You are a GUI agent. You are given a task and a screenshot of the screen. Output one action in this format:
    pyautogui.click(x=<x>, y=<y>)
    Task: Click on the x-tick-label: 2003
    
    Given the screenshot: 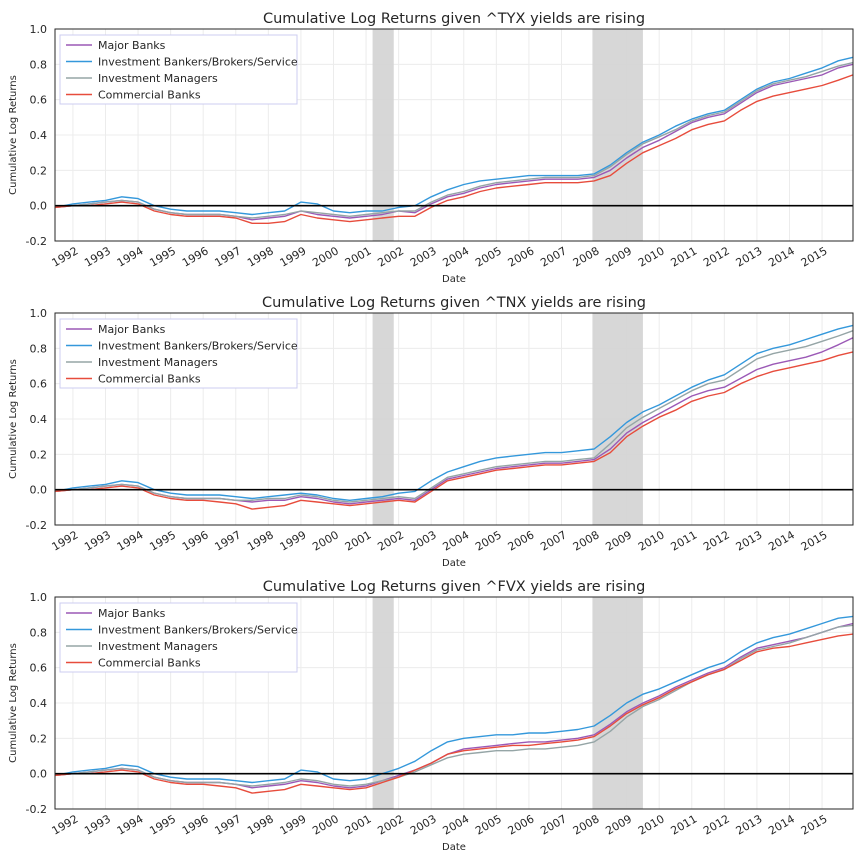 What is the action you would take?
    pyautogui.click(x=423, y=824)
    